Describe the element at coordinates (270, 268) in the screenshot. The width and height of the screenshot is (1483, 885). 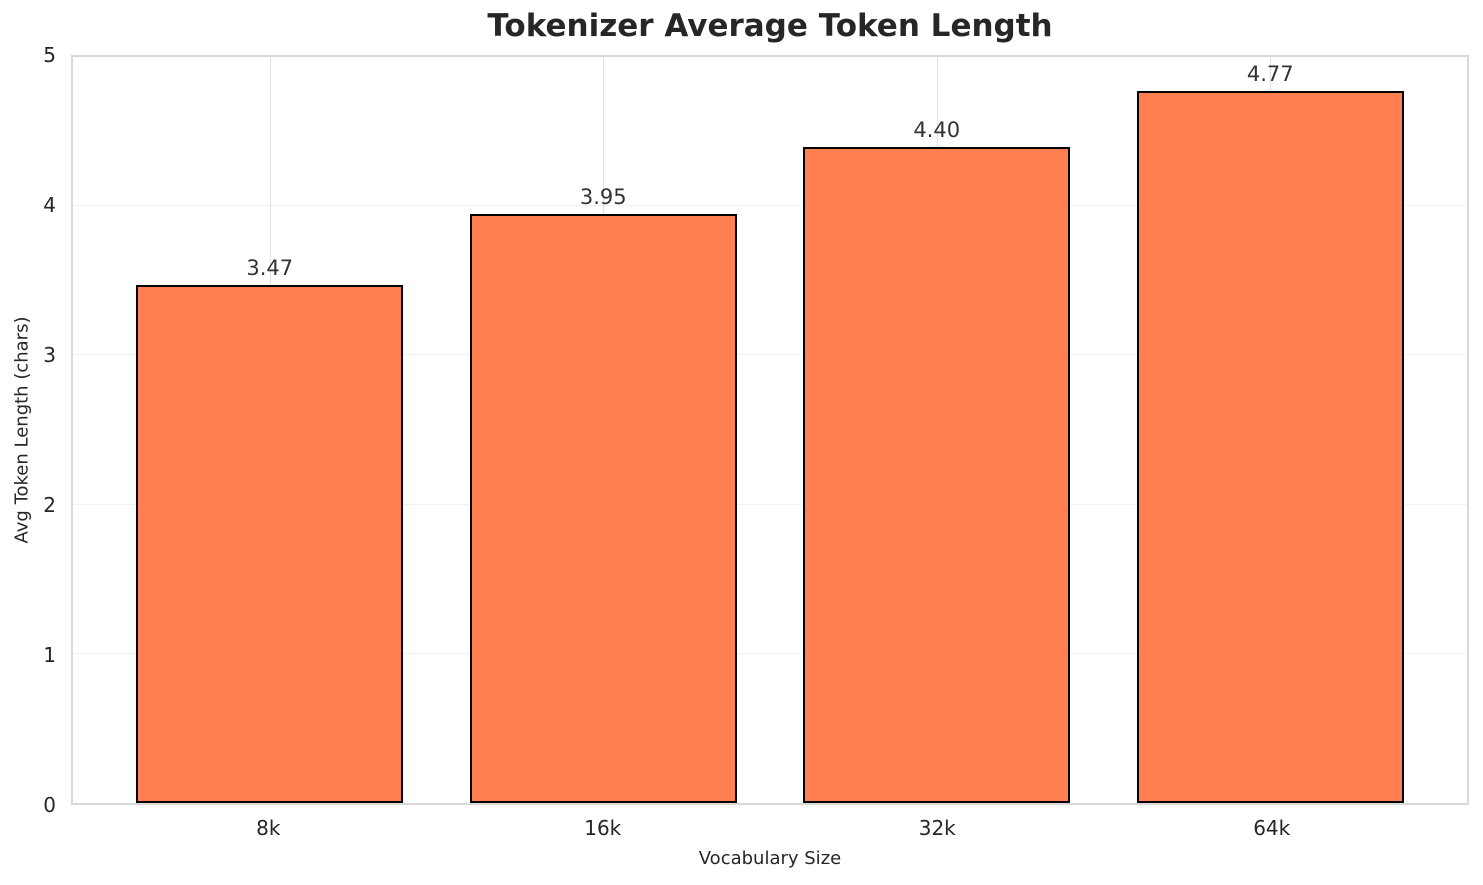
I see `bar-value-label: 3.47` at that location.